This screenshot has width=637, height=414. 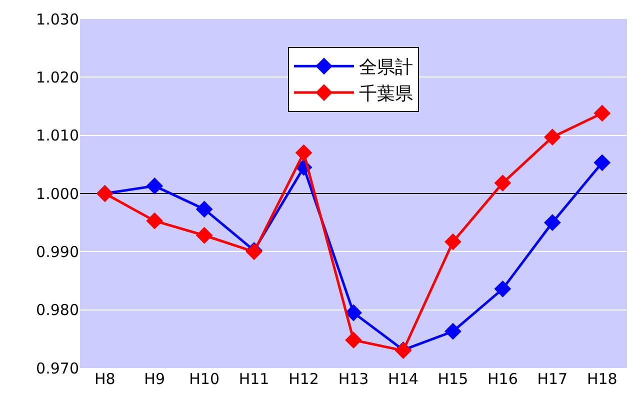 What do you see at coordinates (57, 77) in the screenshot?
I see `y-tick-label: 1.020` at bounding box center [57, 77].